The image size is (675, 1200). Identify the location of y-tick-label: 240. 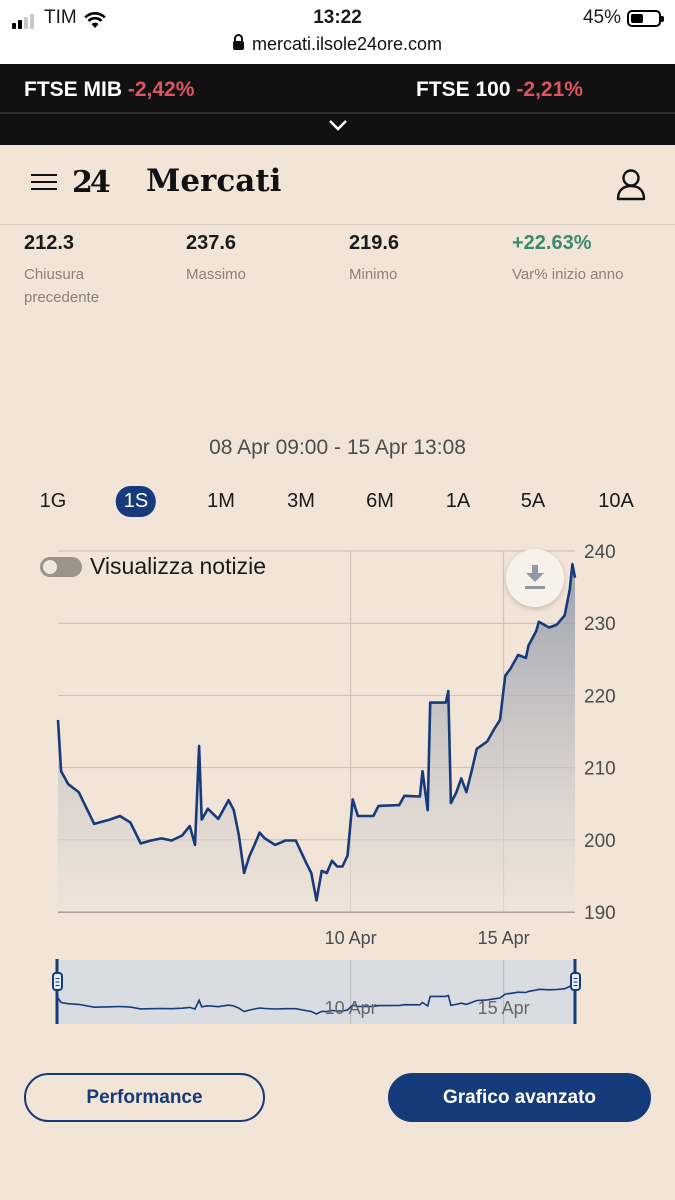
(600, 552).